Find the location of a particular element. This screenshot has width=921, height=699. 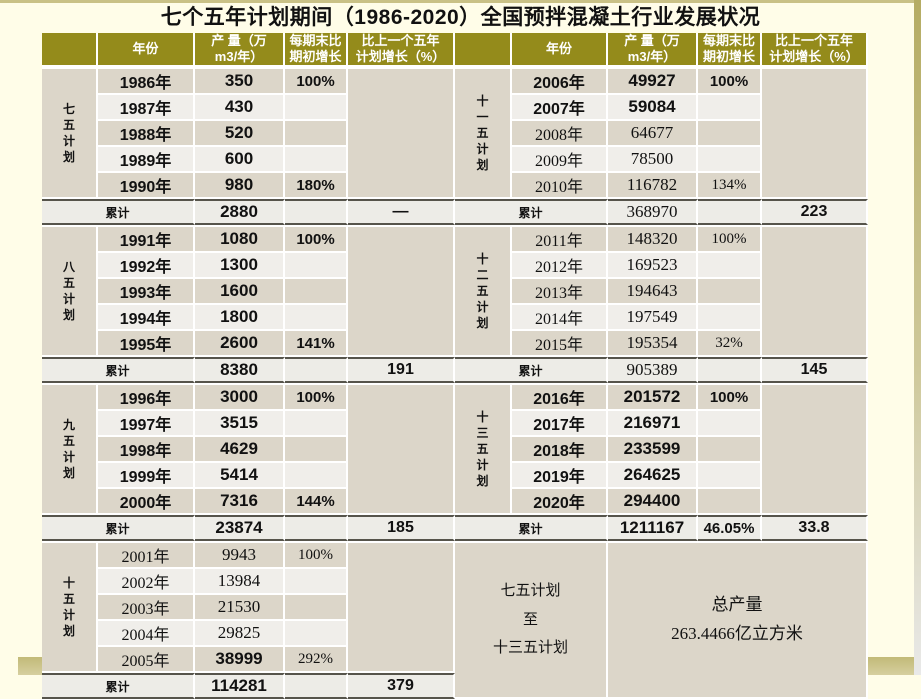

table-row: 2000年 7316 144% 2020年 294400 is located at coordinates (455, 502).